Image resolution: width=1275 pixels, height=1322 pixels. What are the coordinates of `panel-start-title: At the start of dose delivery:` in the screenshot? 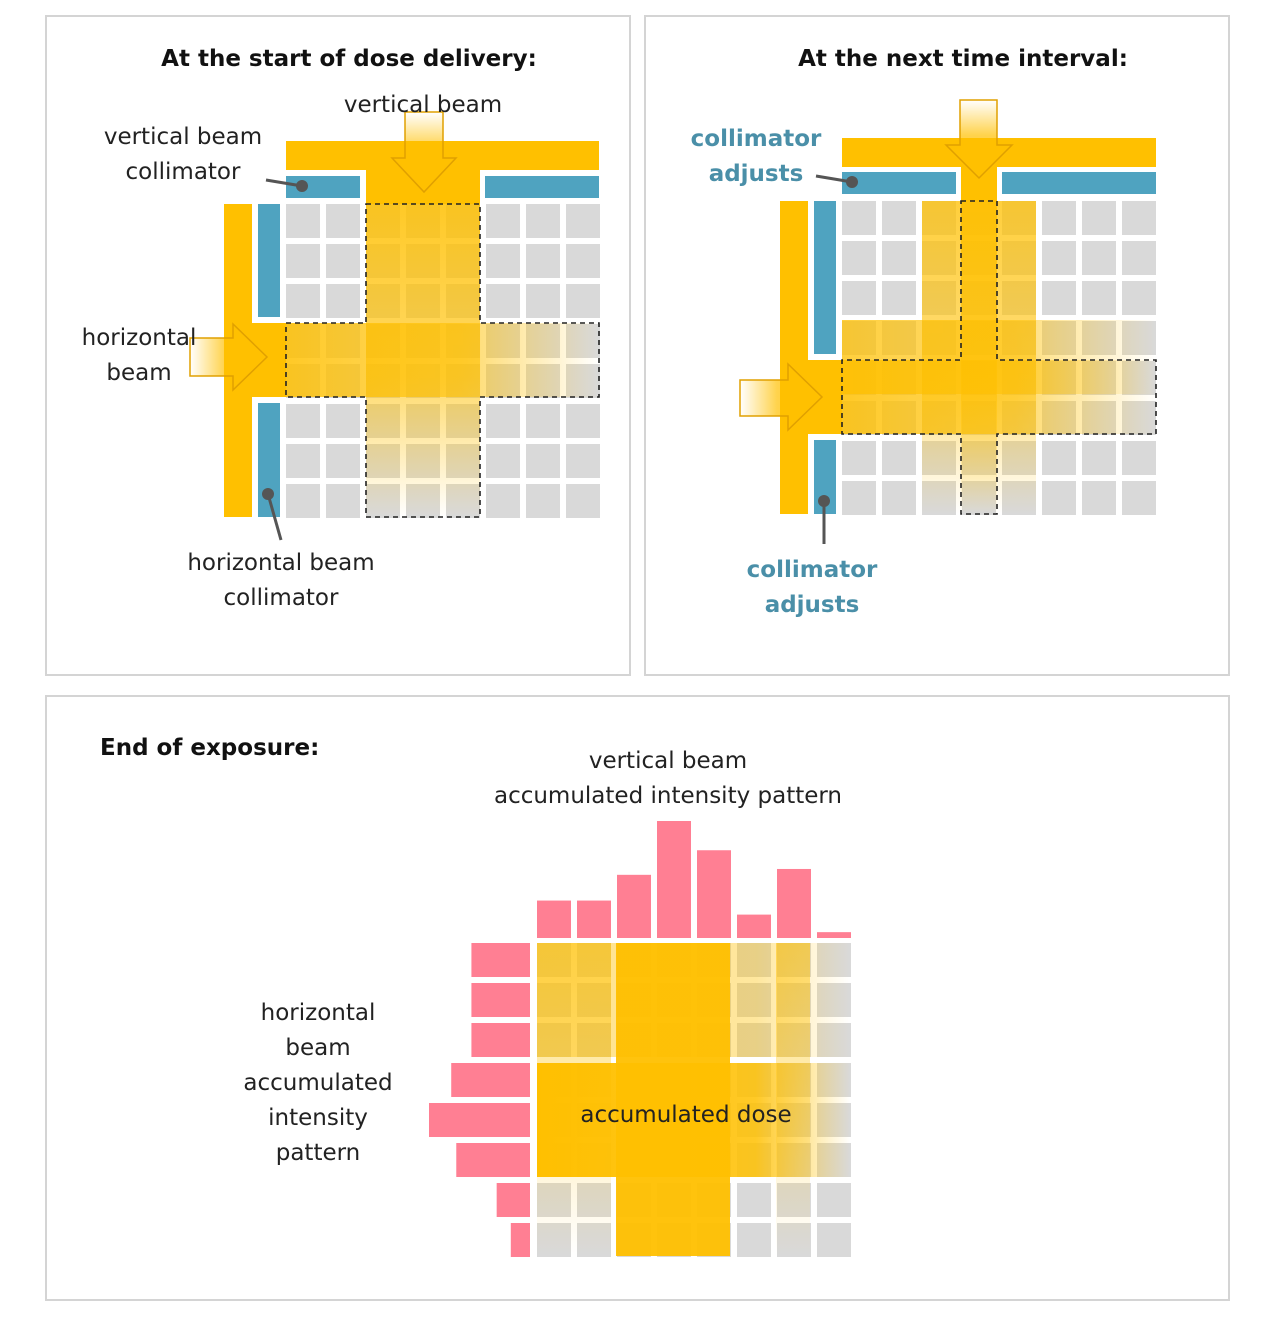 It's located at (349, 59).